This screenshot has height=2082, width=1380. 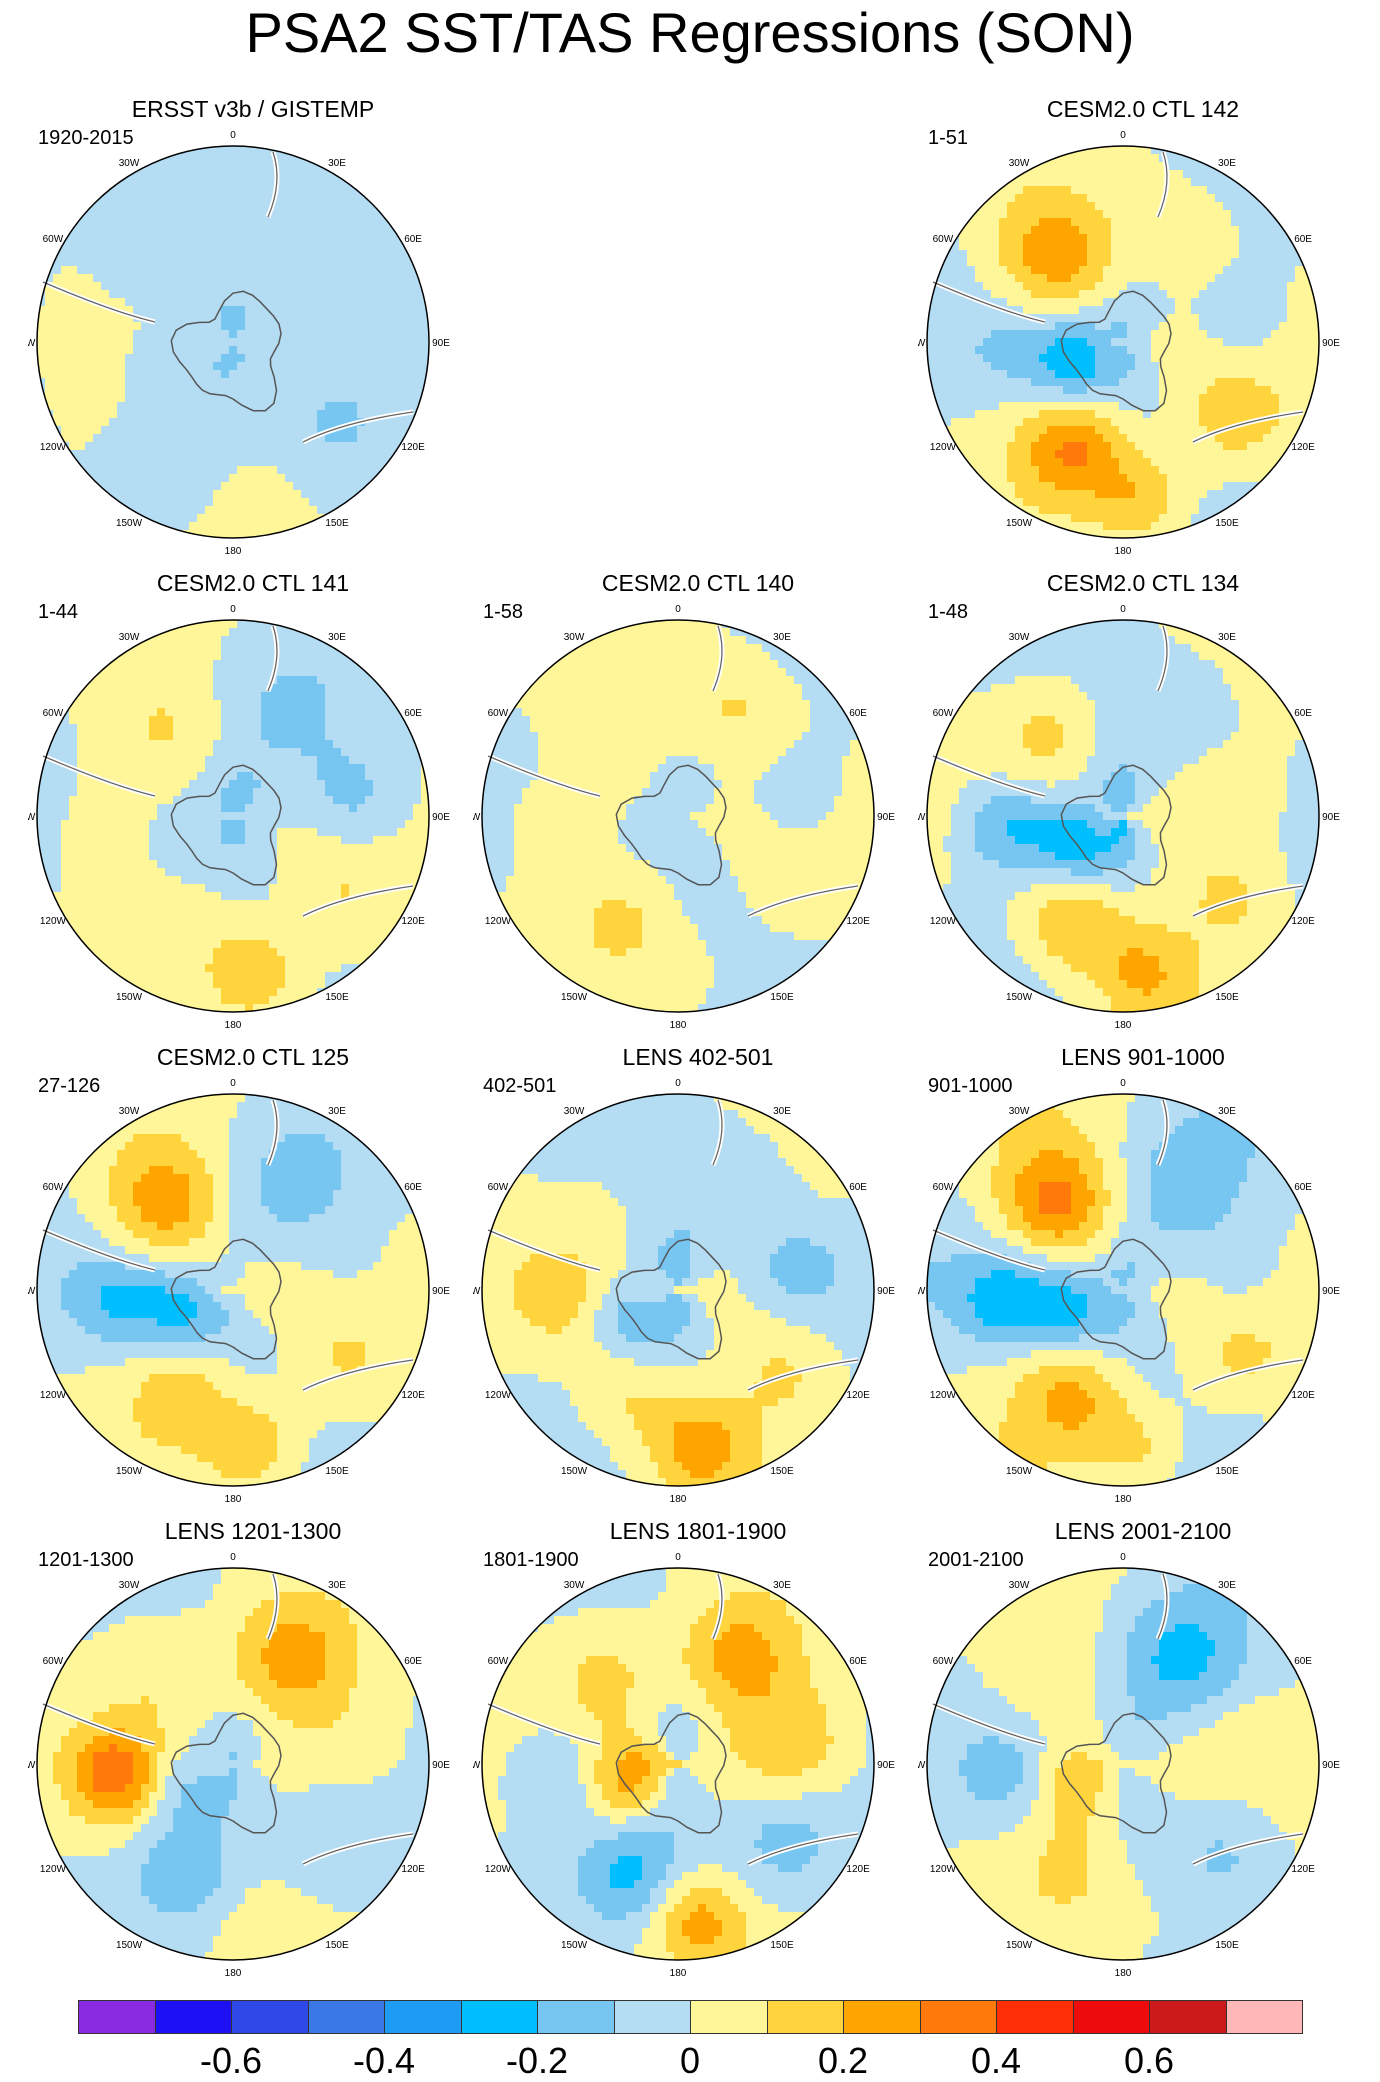 I want to click on panel-title: CESM2.0 CTL 142, so click(x=1143, y=109).